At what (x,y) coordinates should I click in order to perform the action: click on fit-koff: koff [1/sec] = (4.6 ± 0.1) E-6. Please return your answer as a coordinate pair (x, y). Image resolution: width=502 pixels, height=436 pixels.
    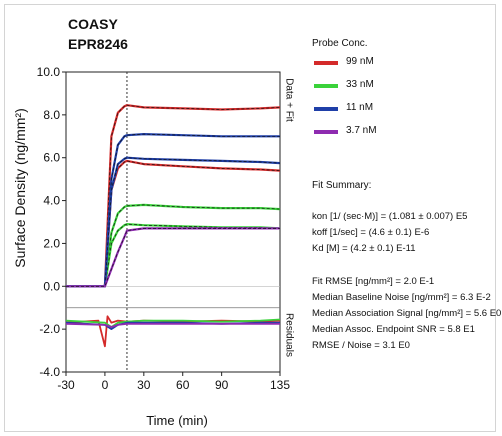
    Looking at the image, I should click on (371, 232).